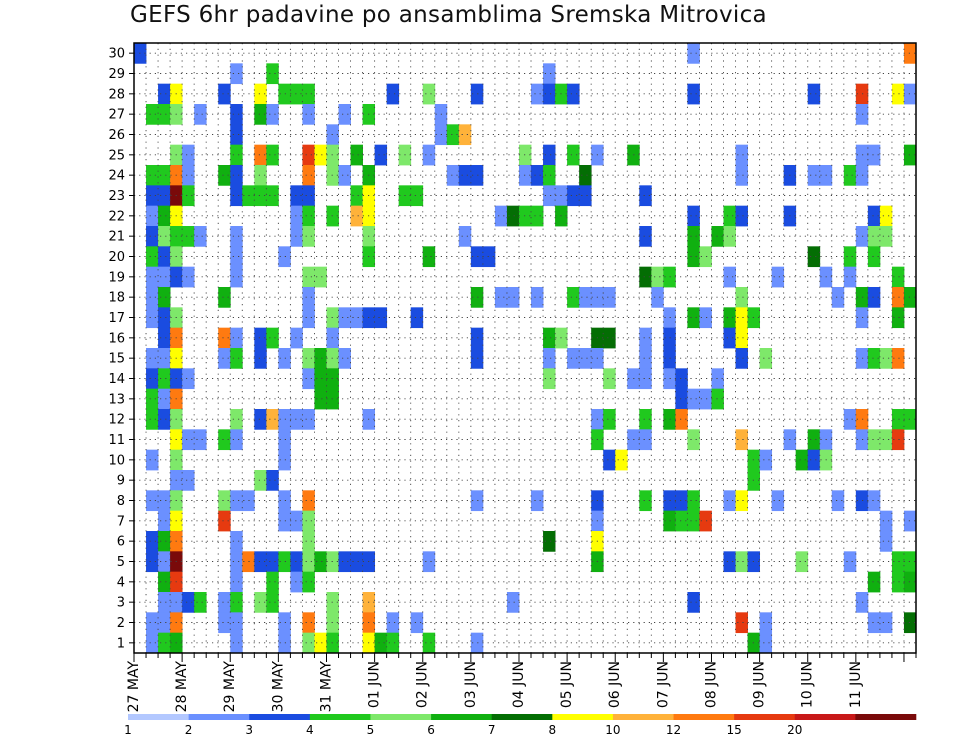 Image resolution: width=960 pixels, height=742 pixels. Describe the element at coordinates (612, 730) in the screenshot. I see `legend-label: 10` at that location.